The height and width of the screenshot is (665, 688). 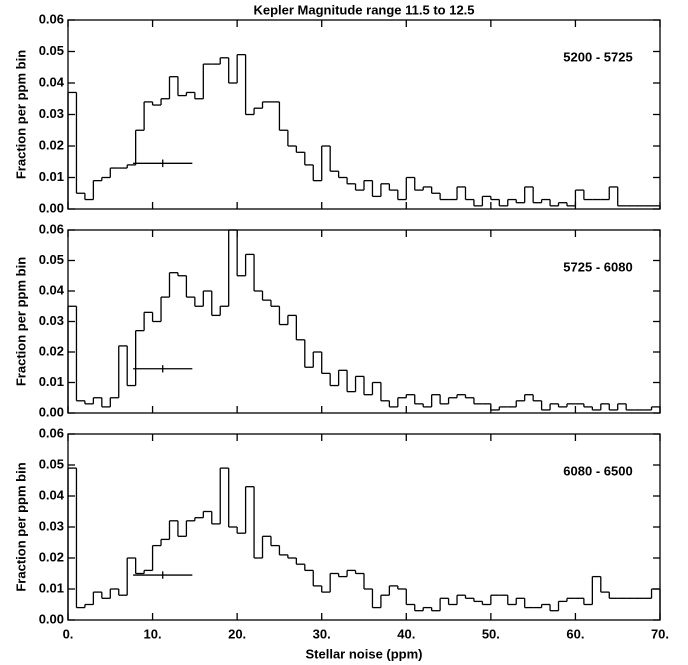 What do you see at coordinates (597, 266) in the screenshot?
I see `panel-annotation: 5725 - 6080` at bounding box center [597, 266].